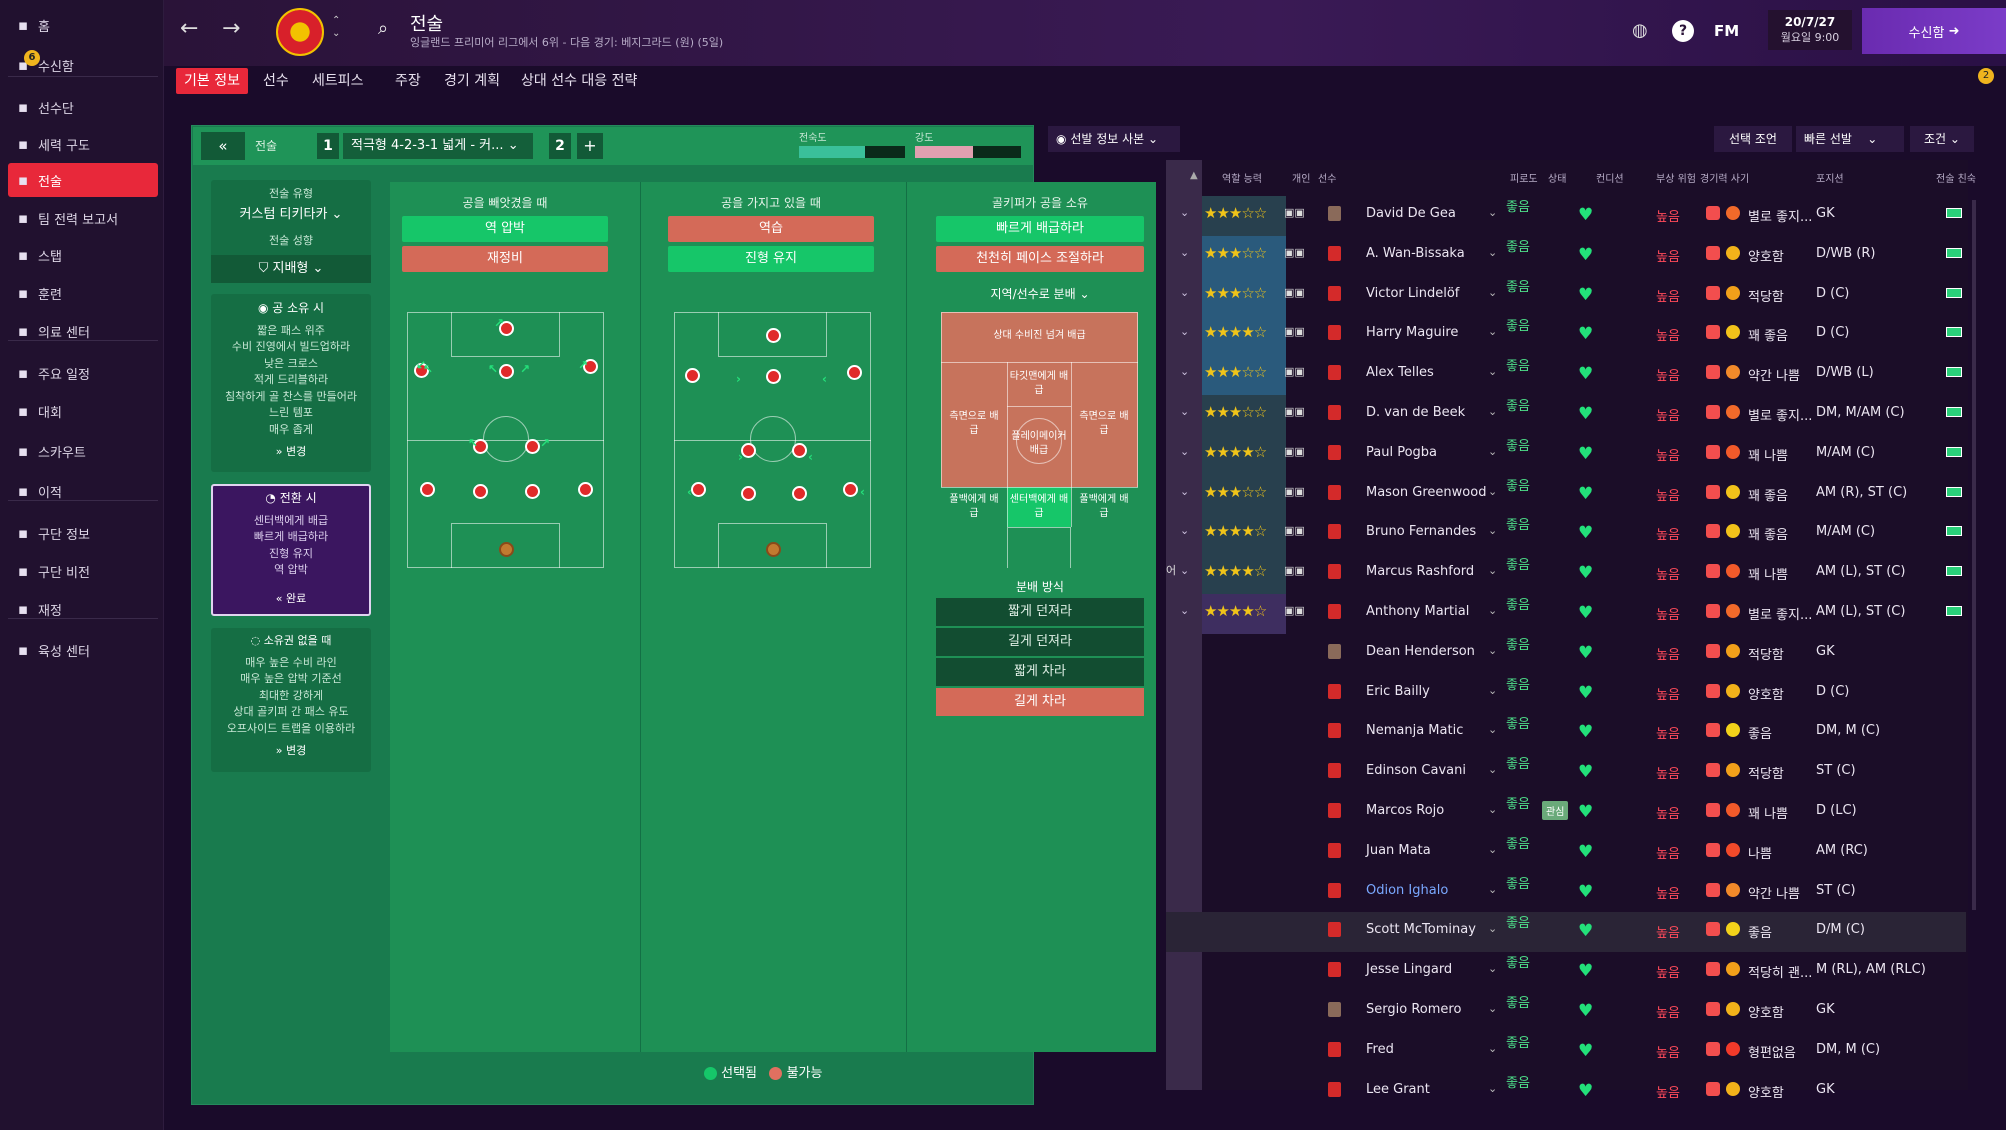  What do you see at coordinates (1242, 179) in the screenshot?
I see `col-role: 역할 능력` at bounding box center [1242, 179].